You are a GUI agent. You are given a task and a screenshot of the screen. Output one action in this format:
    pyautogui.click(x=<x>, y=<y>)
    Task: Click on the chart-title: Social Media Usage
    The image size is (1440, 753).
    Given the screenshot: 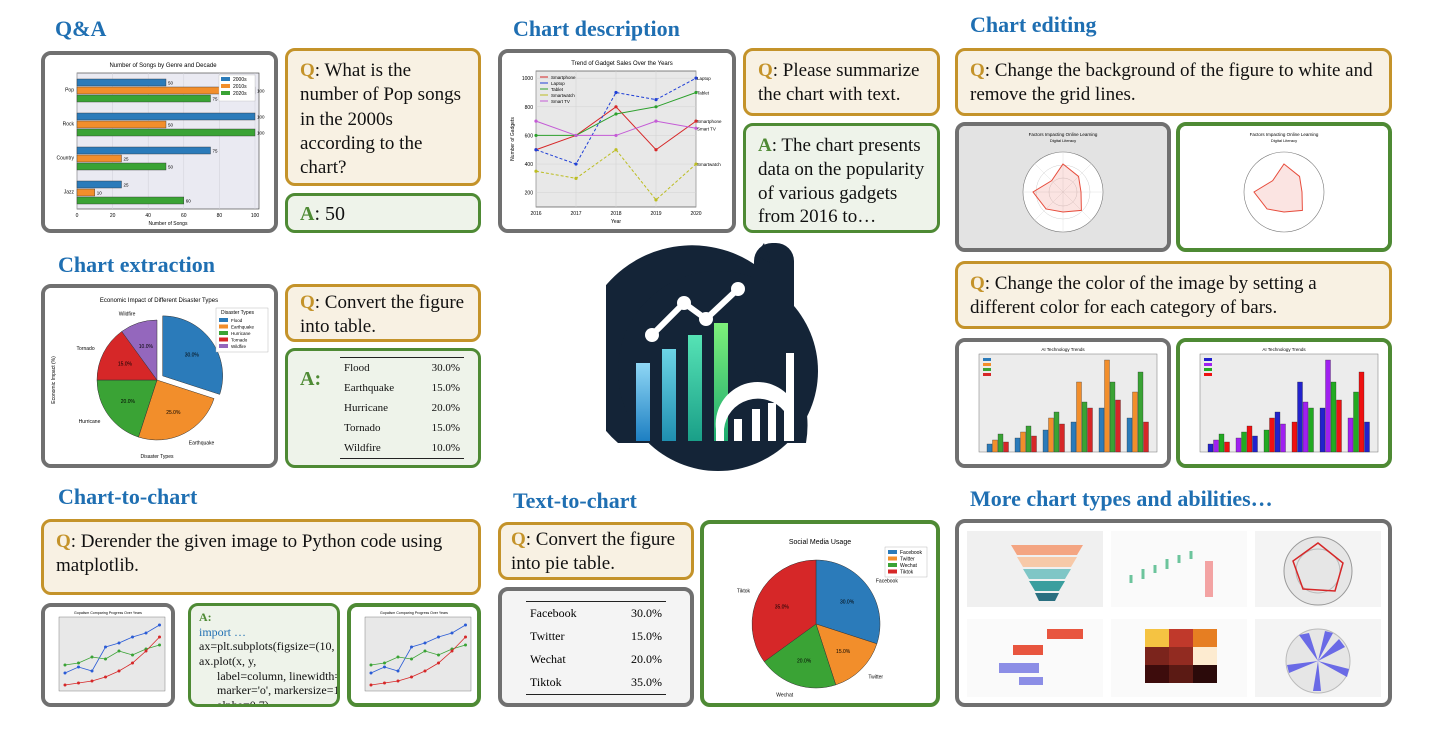 What is the action you would take?
    pyautogui.click(x=820, y=542)
    